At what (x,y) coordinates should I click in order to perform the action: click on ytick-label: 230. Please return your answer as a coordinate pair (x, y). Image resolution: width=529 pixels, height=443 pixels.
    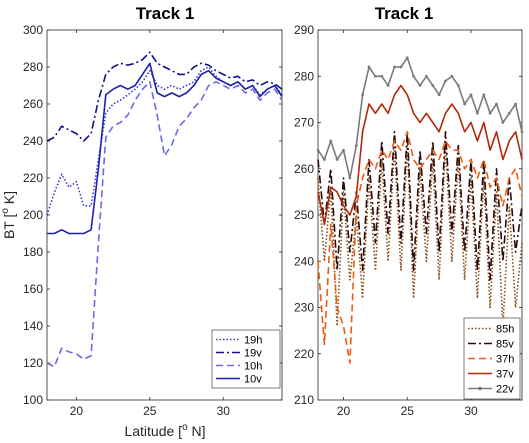
    Looking at the image, I should click on (304, 308).